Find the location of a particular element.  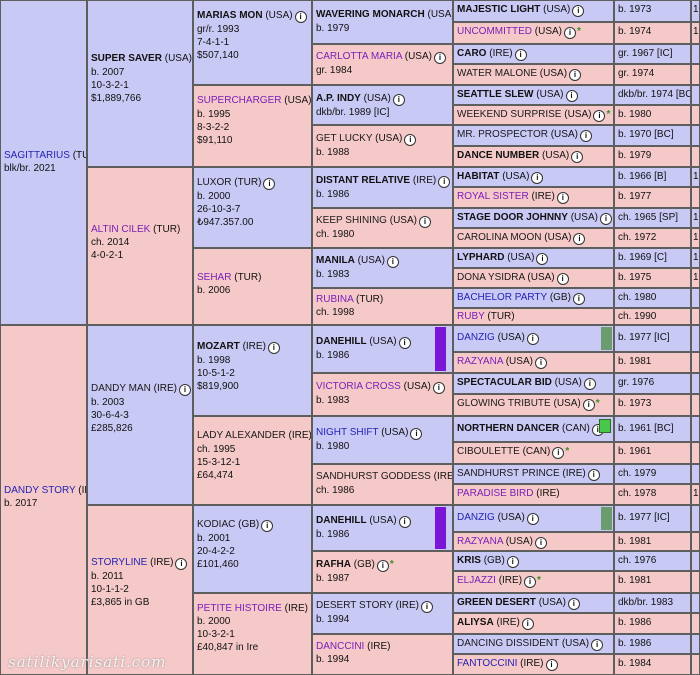

horse-cell: HABITAT (USA) i is located at coordinates (533, 177).